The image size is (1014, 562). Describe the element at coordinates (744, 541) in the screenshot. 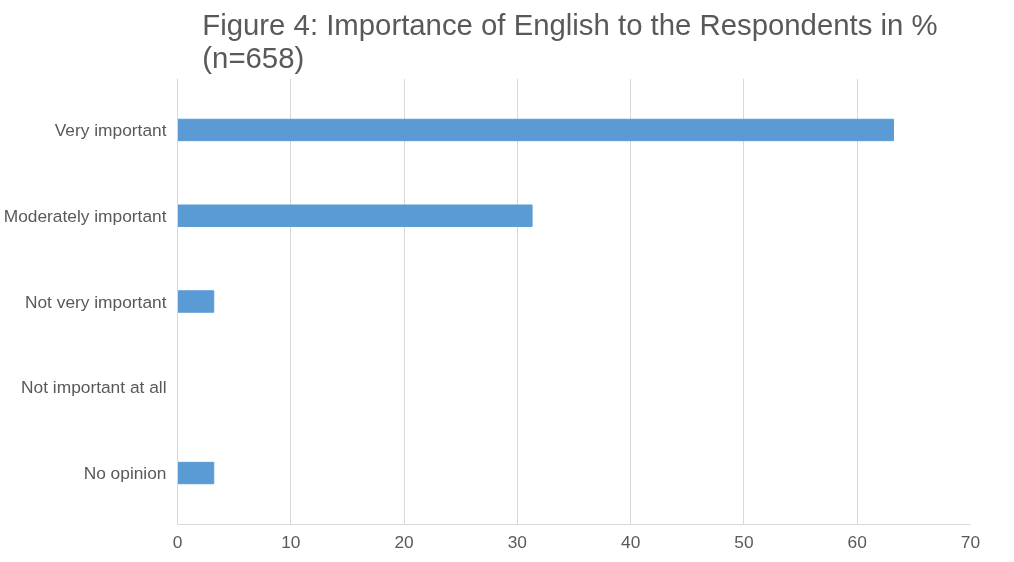

I see `x-tick-label: 50` at that location.